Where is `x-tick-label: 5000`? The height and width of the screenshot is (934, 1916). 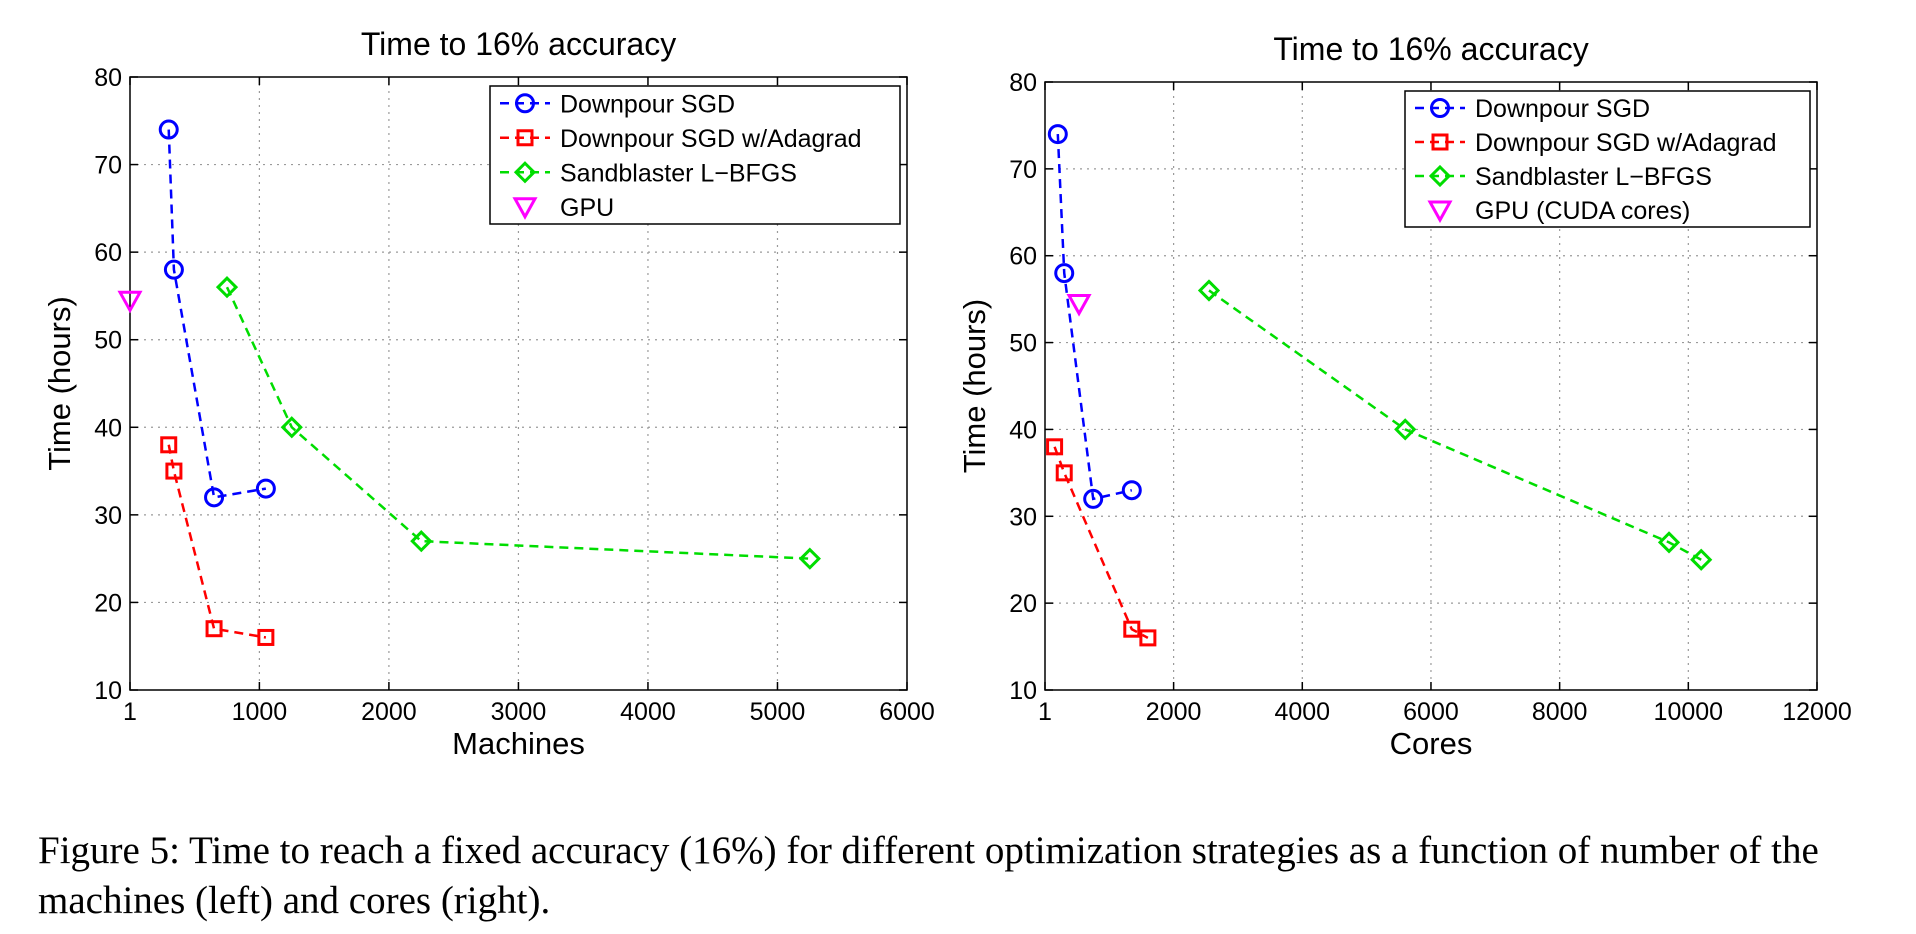 x-tick-label: 5000 is located at coordinates (778, 712).